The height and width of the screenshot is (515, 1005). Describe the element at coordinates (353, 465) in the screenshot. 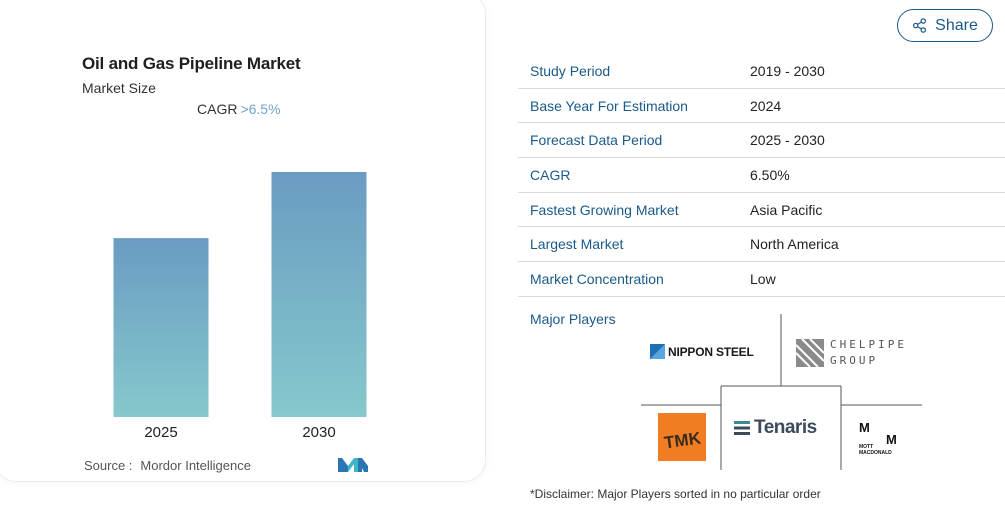

I see `mordor-intelligence-logo` at that location.